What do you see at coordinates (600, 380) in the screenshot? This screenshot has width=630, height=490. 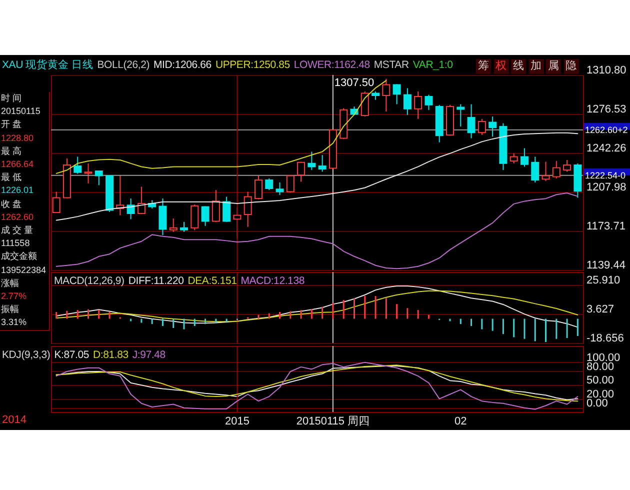 I see `y-tick-label: 50.00` at bounding box center [600, 380].